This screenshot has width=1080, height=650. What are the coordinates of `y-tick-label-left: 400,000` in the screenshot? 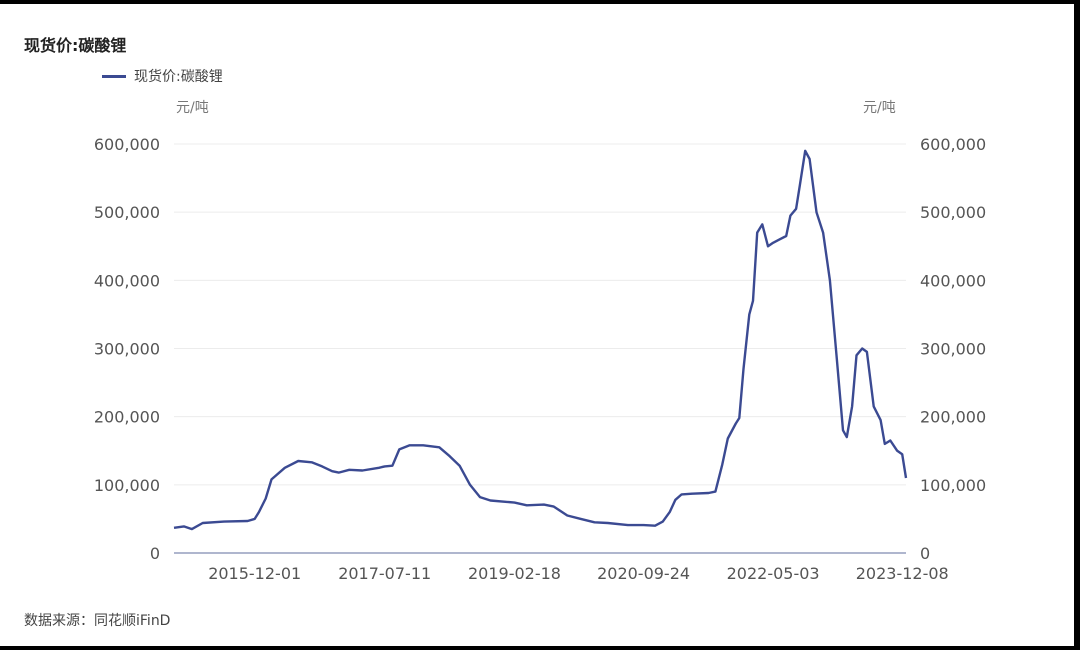 It's located at (127, 280).